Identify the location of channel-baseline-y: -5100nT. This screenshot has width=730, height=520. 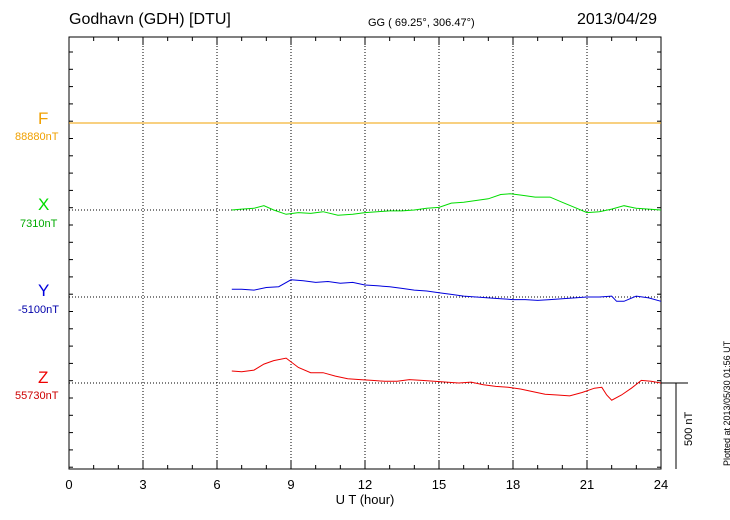
(38, 310).